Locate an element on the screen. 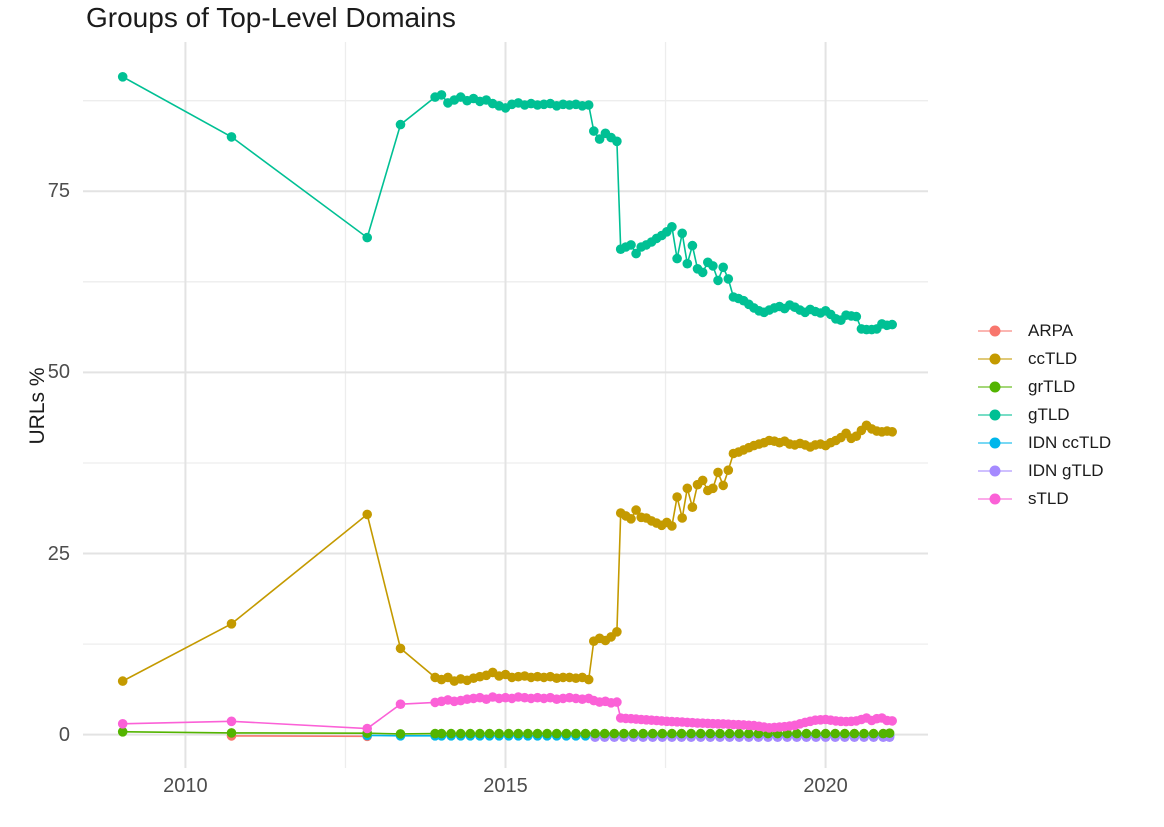 This screenshot has width=1164, height=827. y-tick-label: 75 is located at coordinates (58, 191).